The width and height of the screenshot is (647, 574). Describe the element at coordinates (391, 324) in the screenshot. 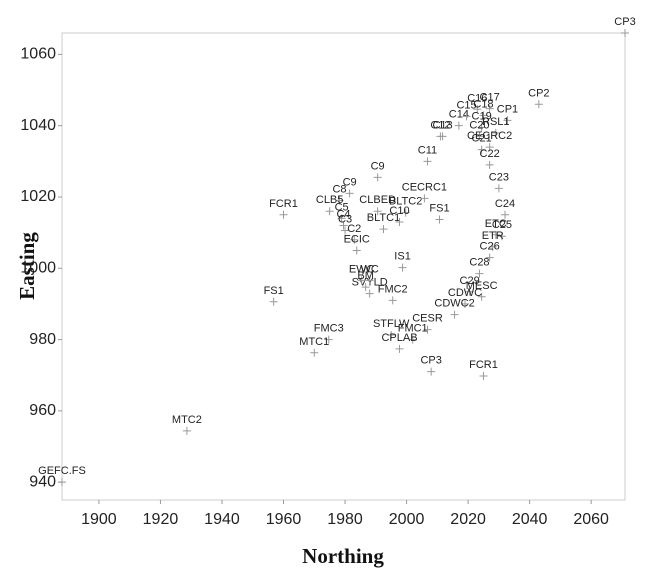

I see `point-label: STFLW` at that location.